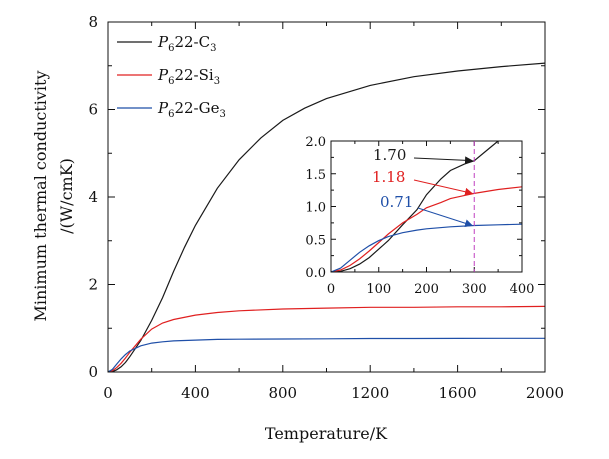 The height and width of the screenshot is (459, 609). What do you see at coordinates (388, 177) in the screenshot?
I see `annotation-label: 1.18` at bounding box center [388, 177].